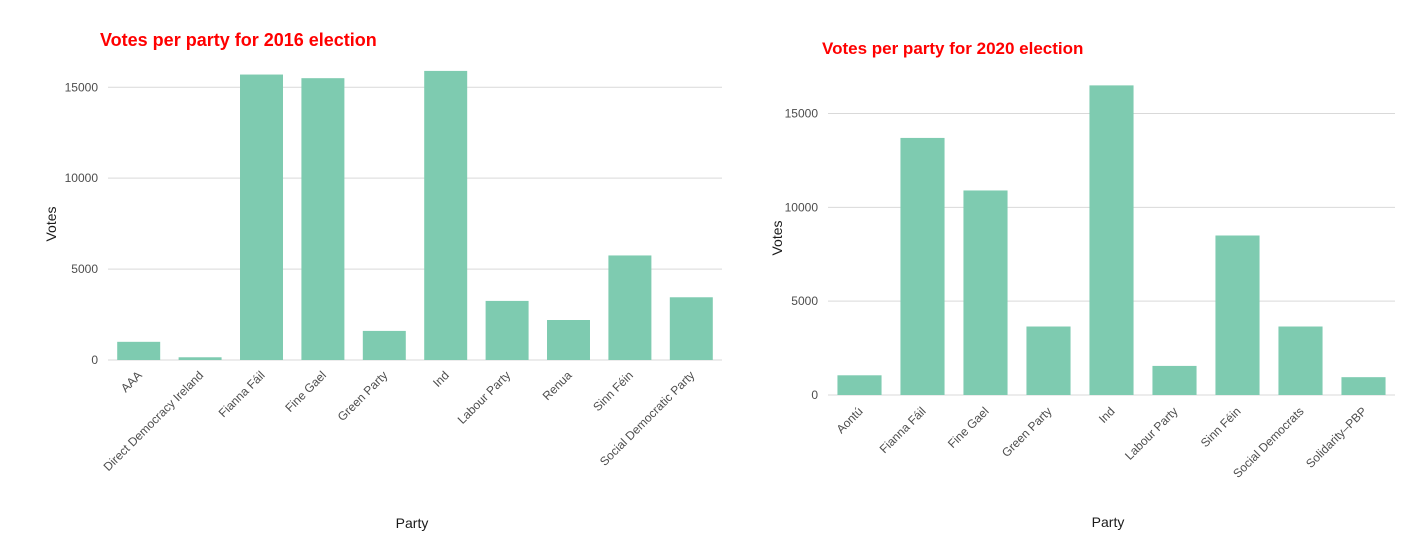  Describe the element at coordinates (814, 395) in the screenshot. I see `chart-2020-y-tick-label: 0` at that location.